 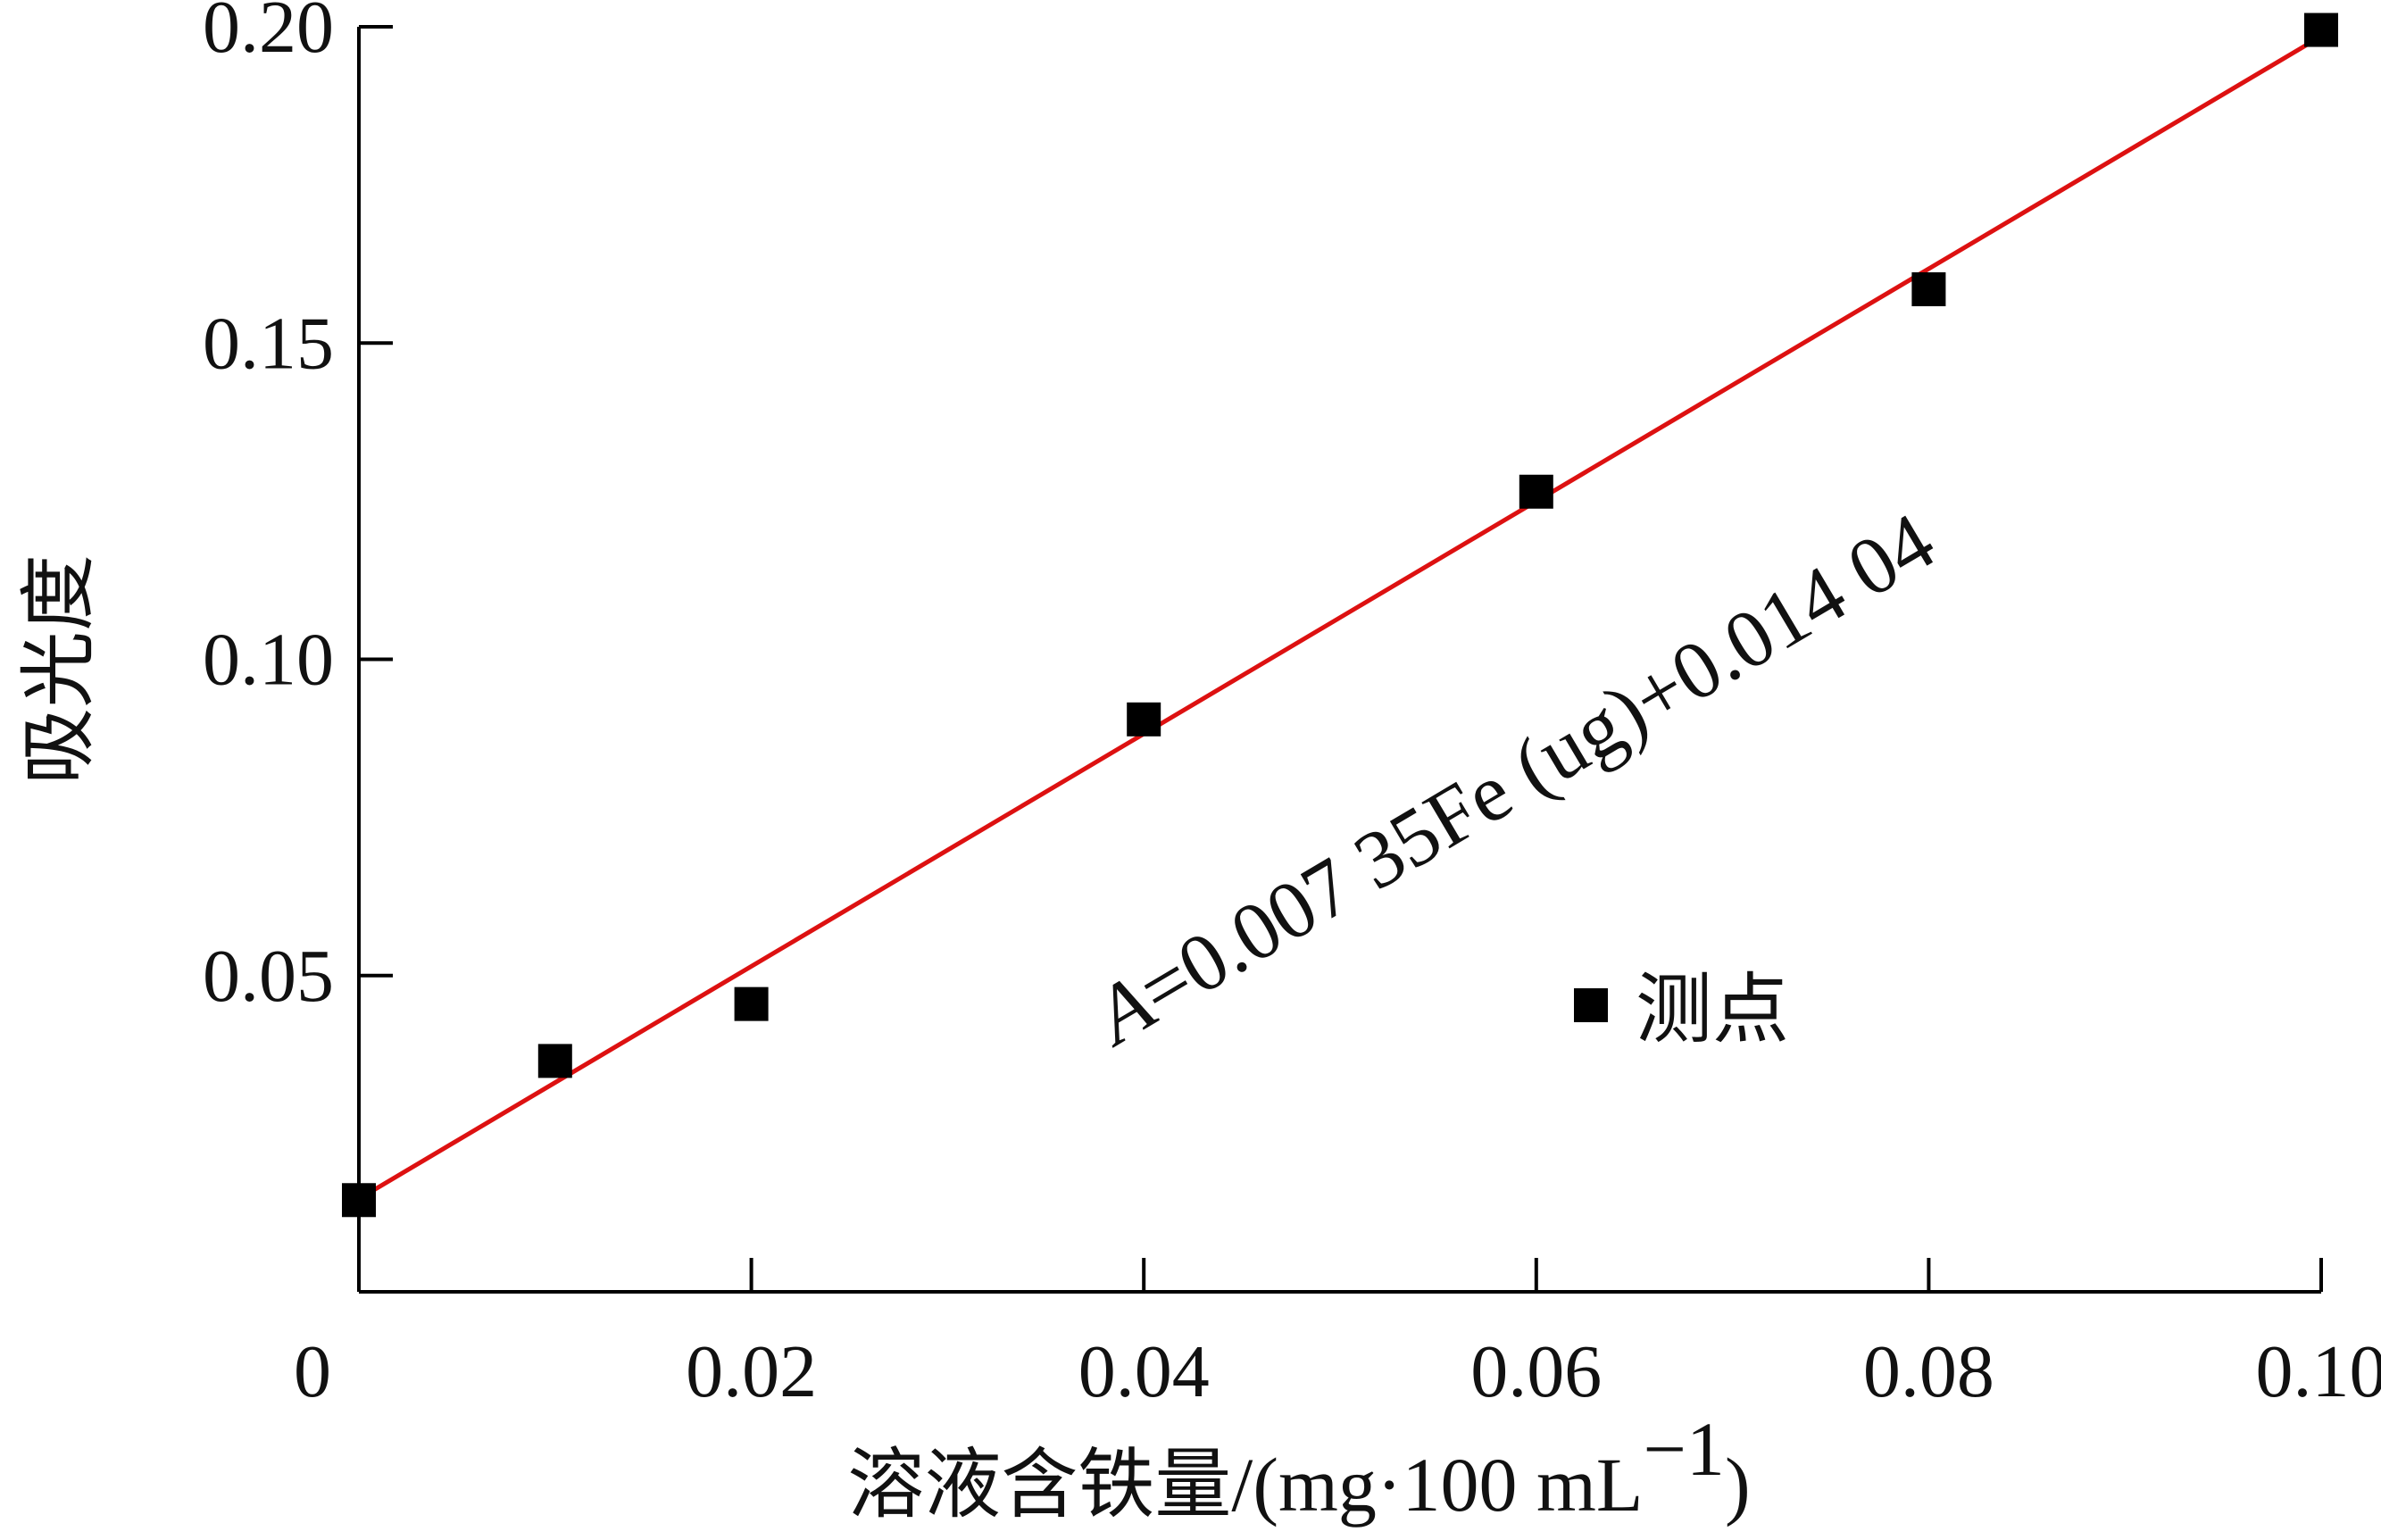 I want to click on y-tick-label: 0.20, so click(x=268, y=34).